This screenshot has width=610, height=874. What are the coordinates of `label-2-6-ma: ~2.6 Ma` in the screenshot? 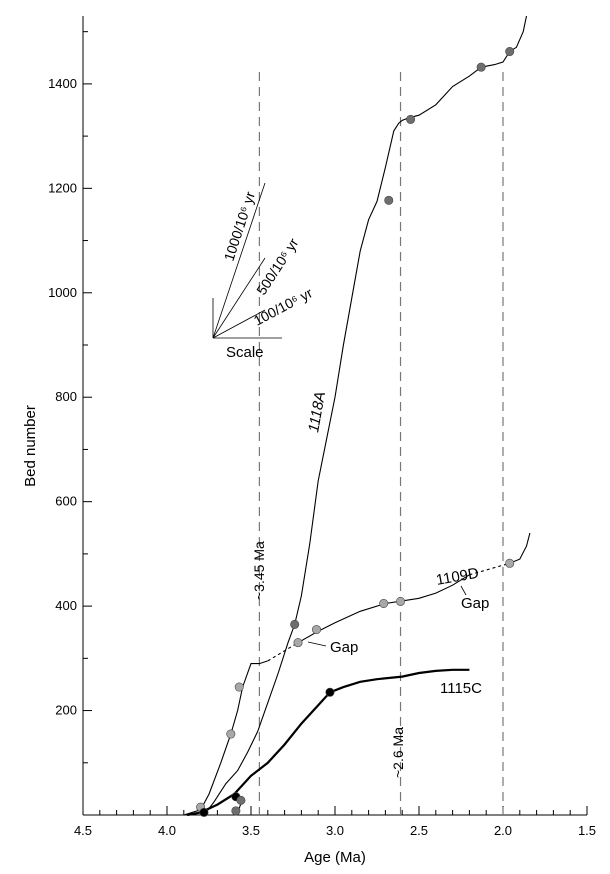 It's located at (398, 752).